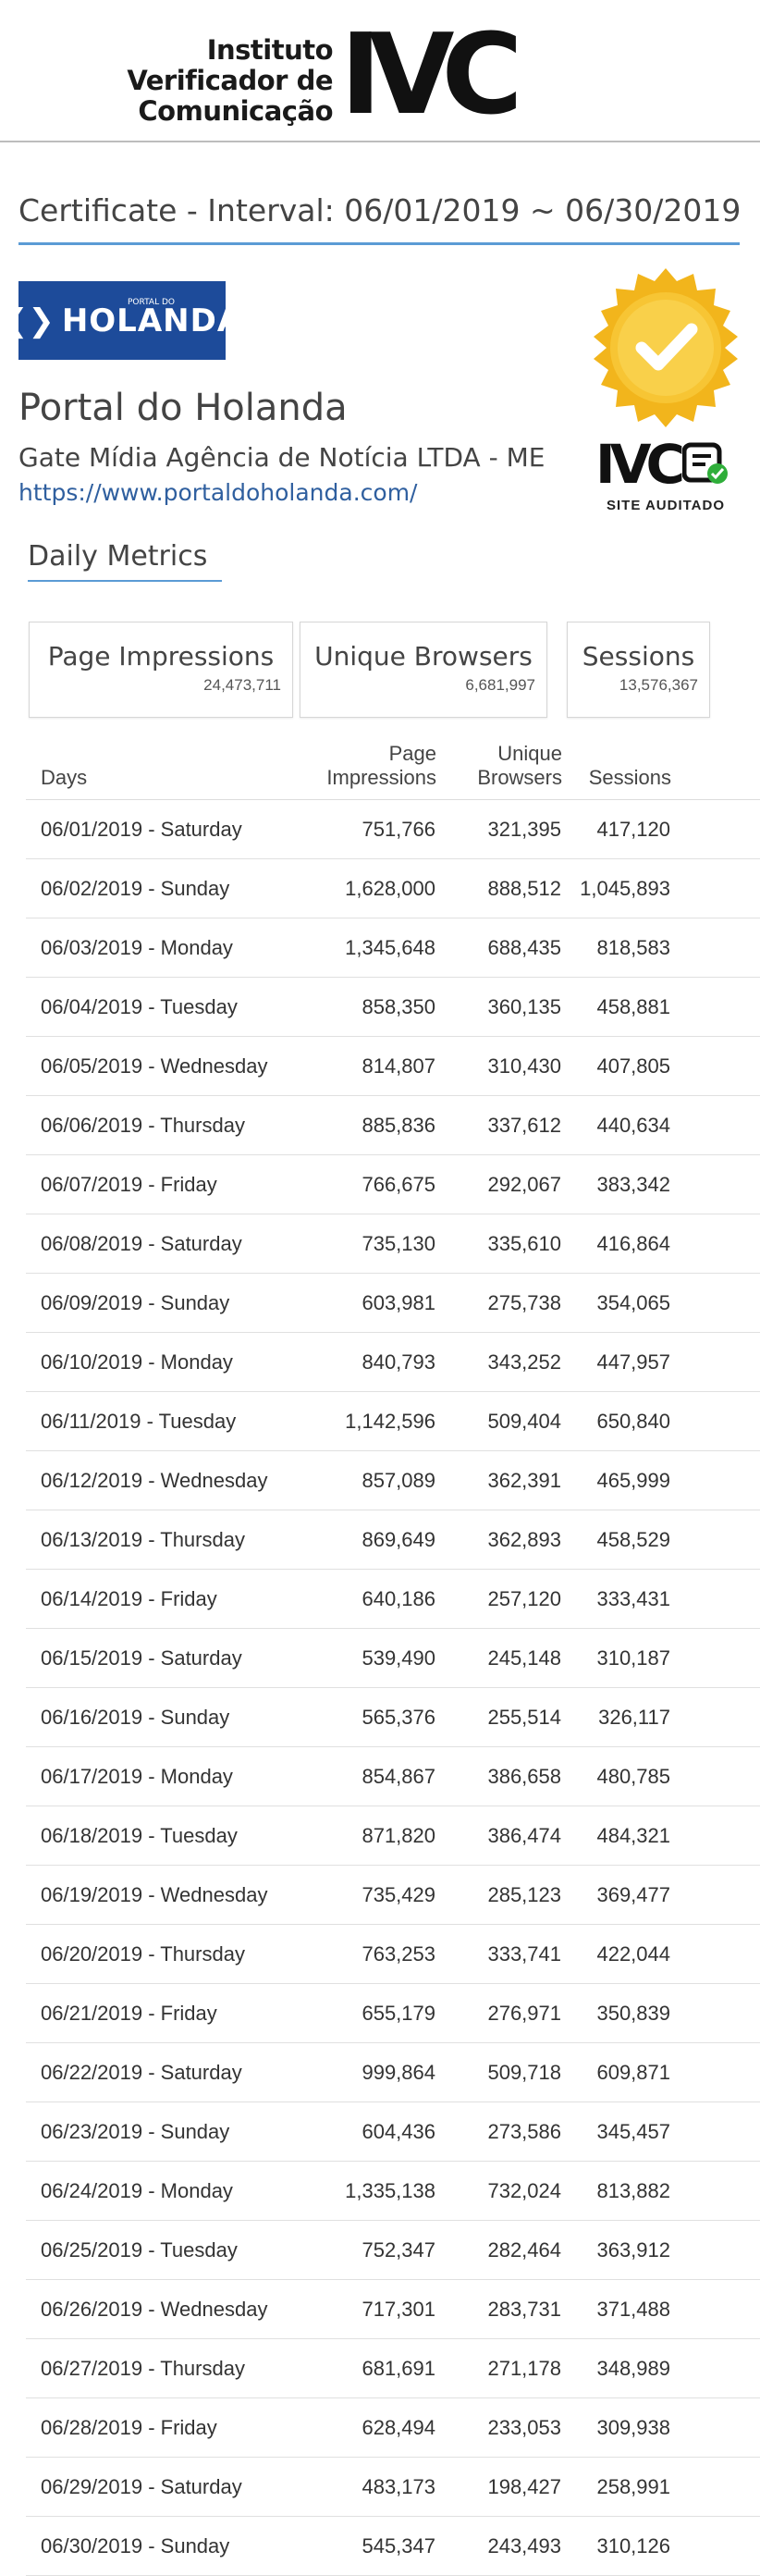  What do you see at coordinates (616, 1540) in the screenshot?
I see `sessions-cell: 458,529` at bounding box center [616, 1540].